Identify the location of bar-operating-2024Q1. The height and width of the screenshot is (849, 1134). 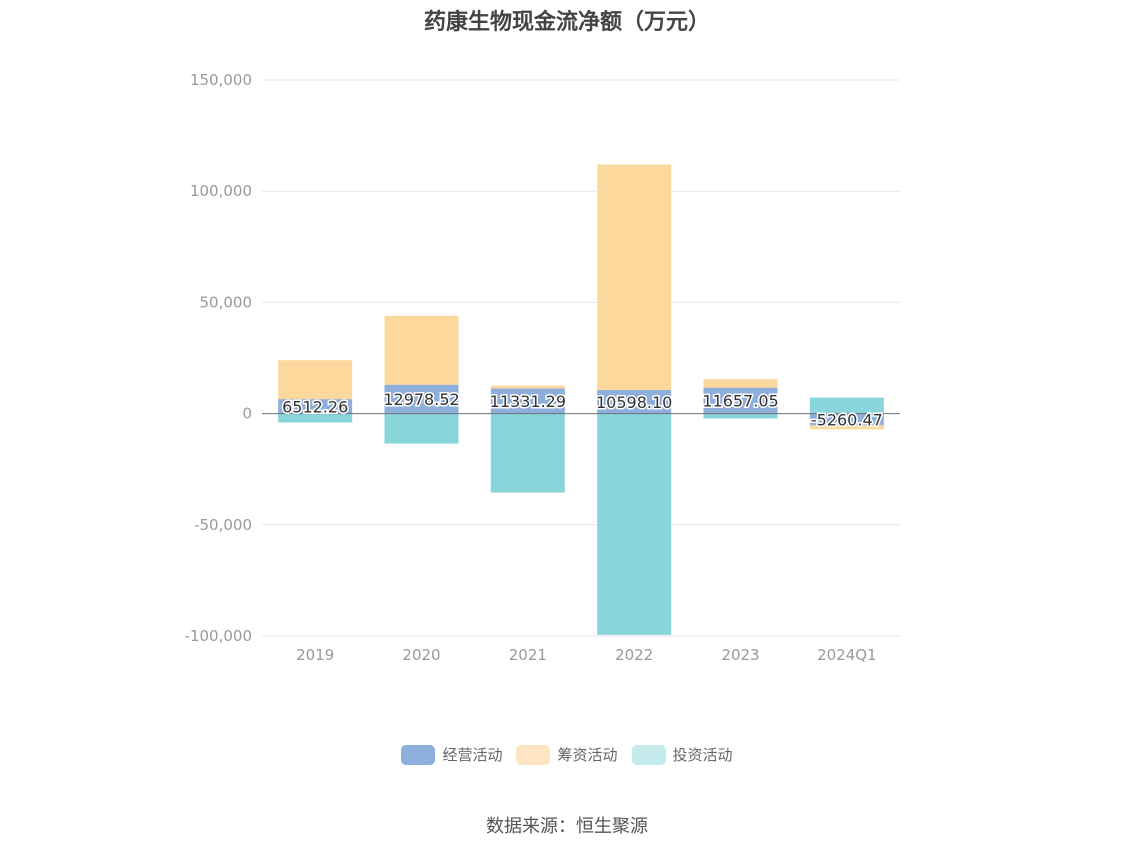
(846, 419).